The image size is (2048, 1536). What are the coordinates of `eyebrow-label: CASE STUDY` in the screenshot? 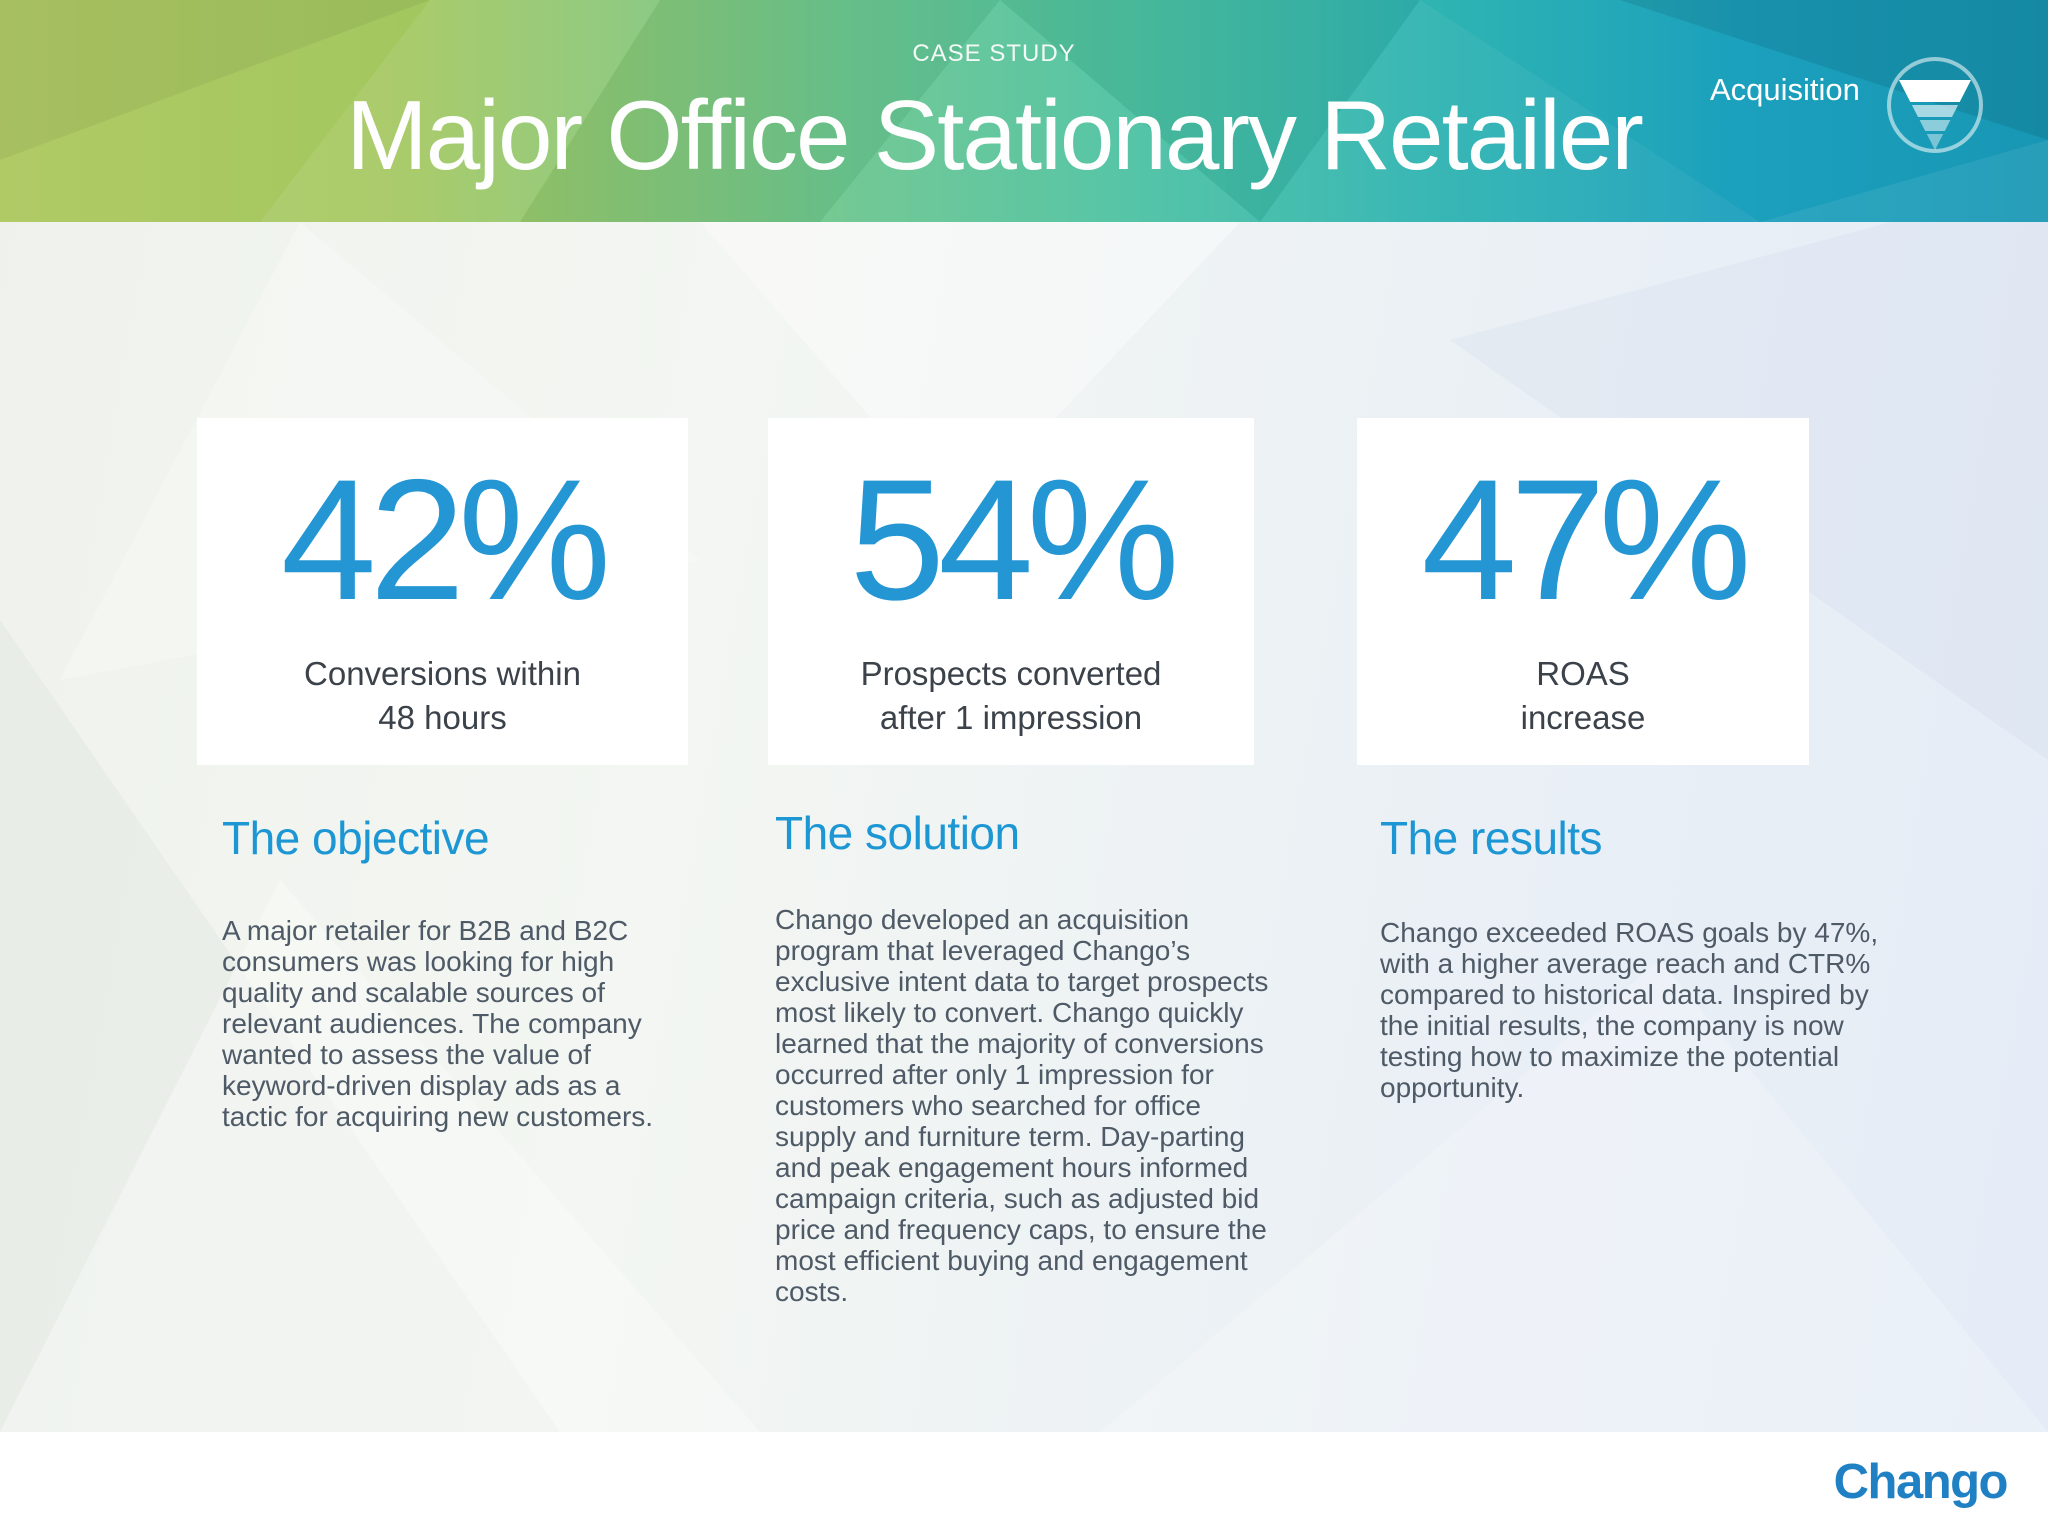 It's located at (994, 53).